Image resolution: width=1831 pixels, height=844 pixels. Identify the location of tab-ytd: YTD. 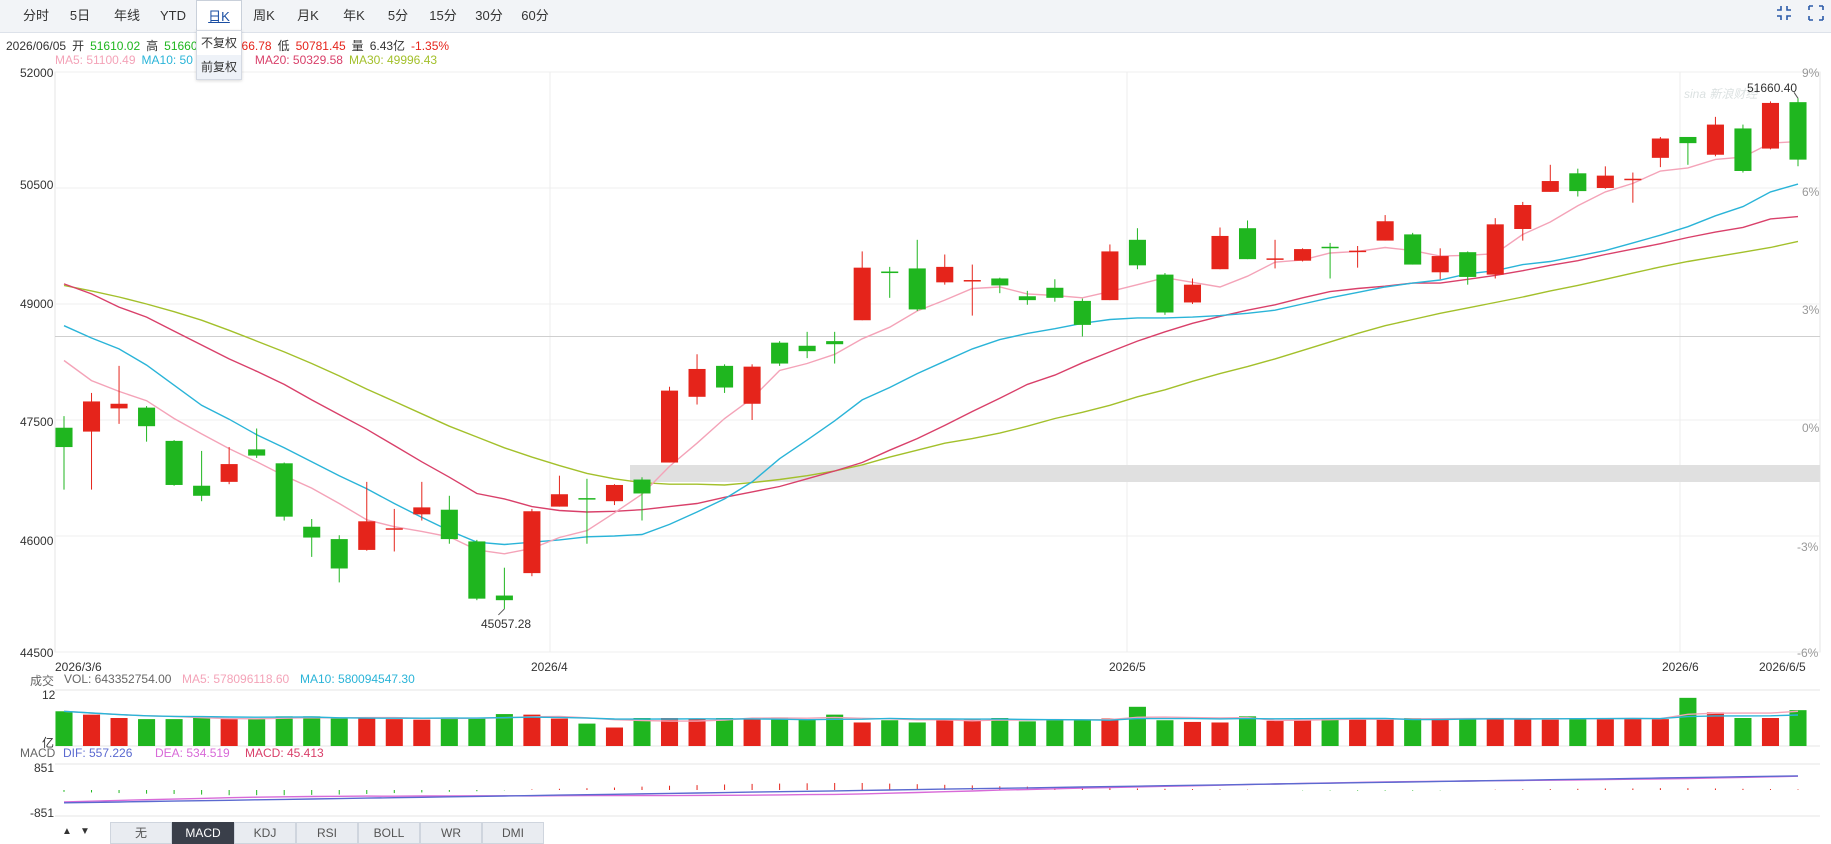
(173, 15).